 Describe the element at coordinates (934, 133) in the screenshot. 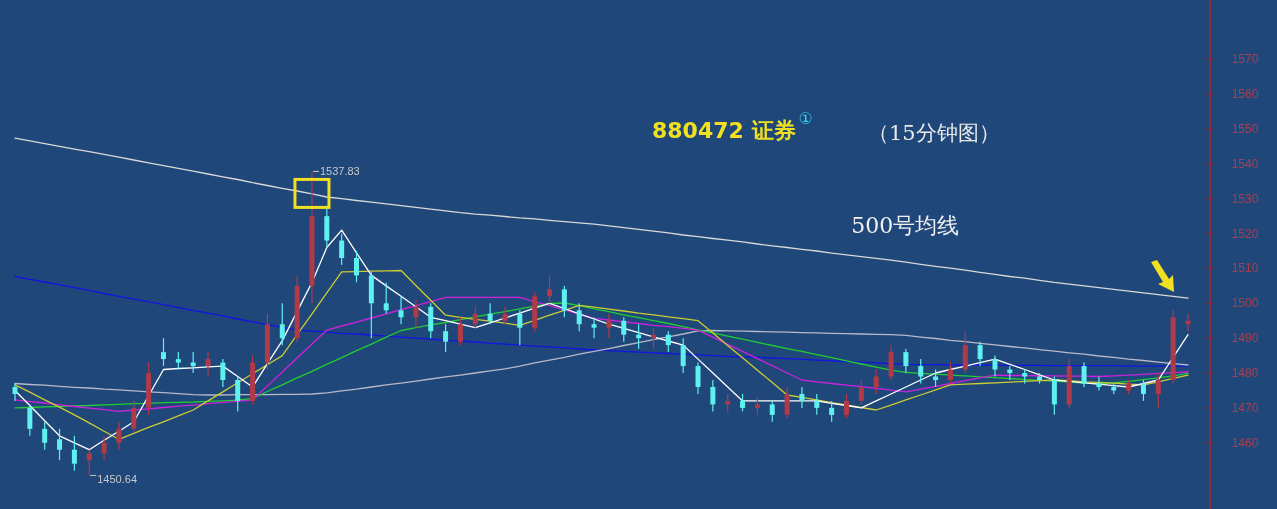

I see `text: （15分钟图）` at that location.